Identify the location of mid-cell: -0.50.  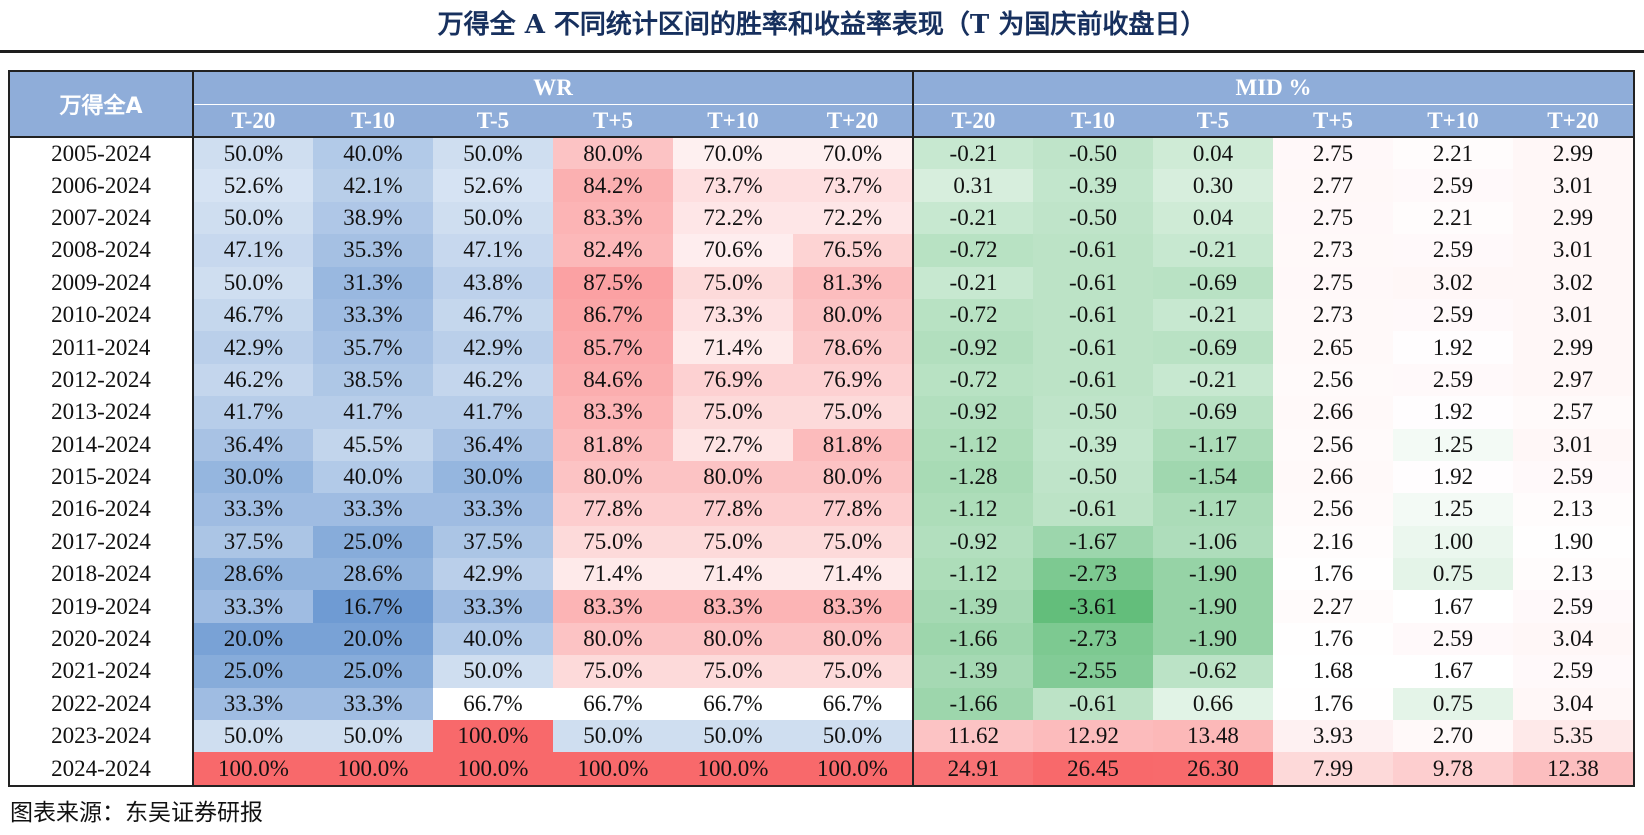
(1093, 218).